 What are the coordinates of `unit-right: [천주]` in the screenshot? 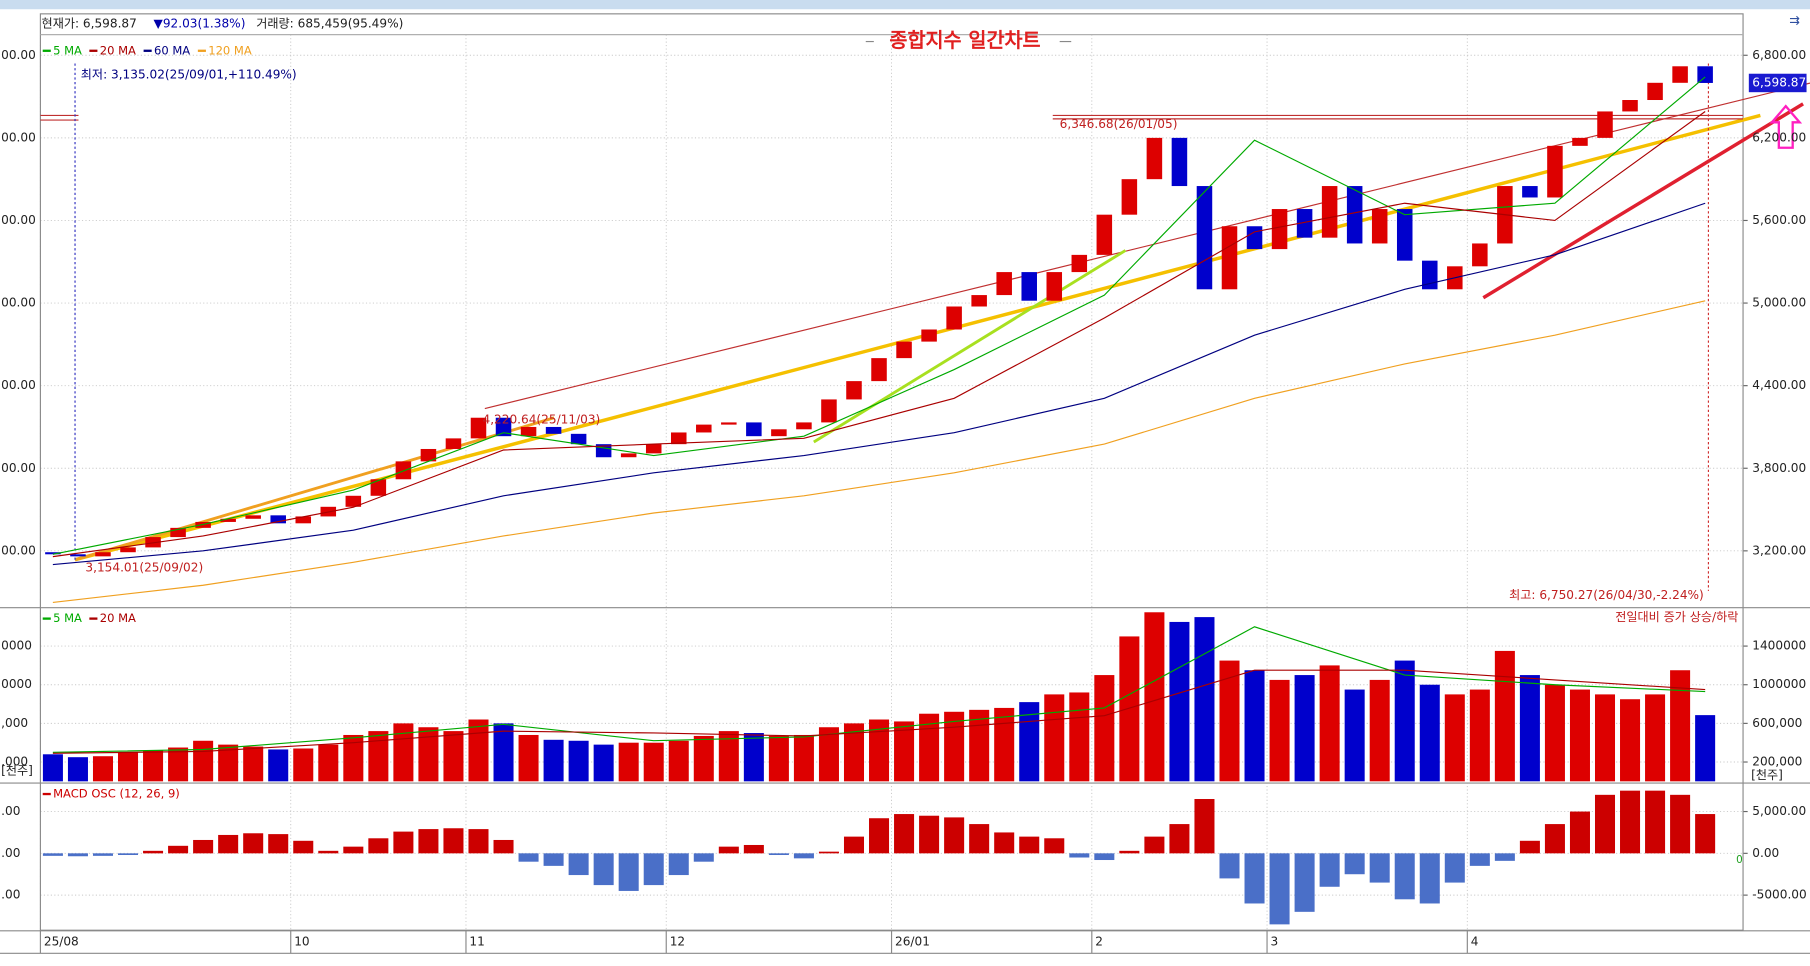 It's located at (1767, 774).